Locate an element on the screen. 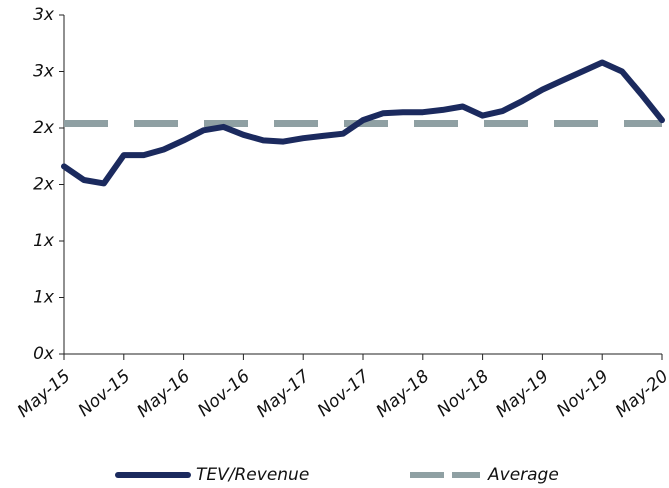 This screenshot has height=488, width=669. x-tick-label: May-15 is located at coordinates (44, 393).